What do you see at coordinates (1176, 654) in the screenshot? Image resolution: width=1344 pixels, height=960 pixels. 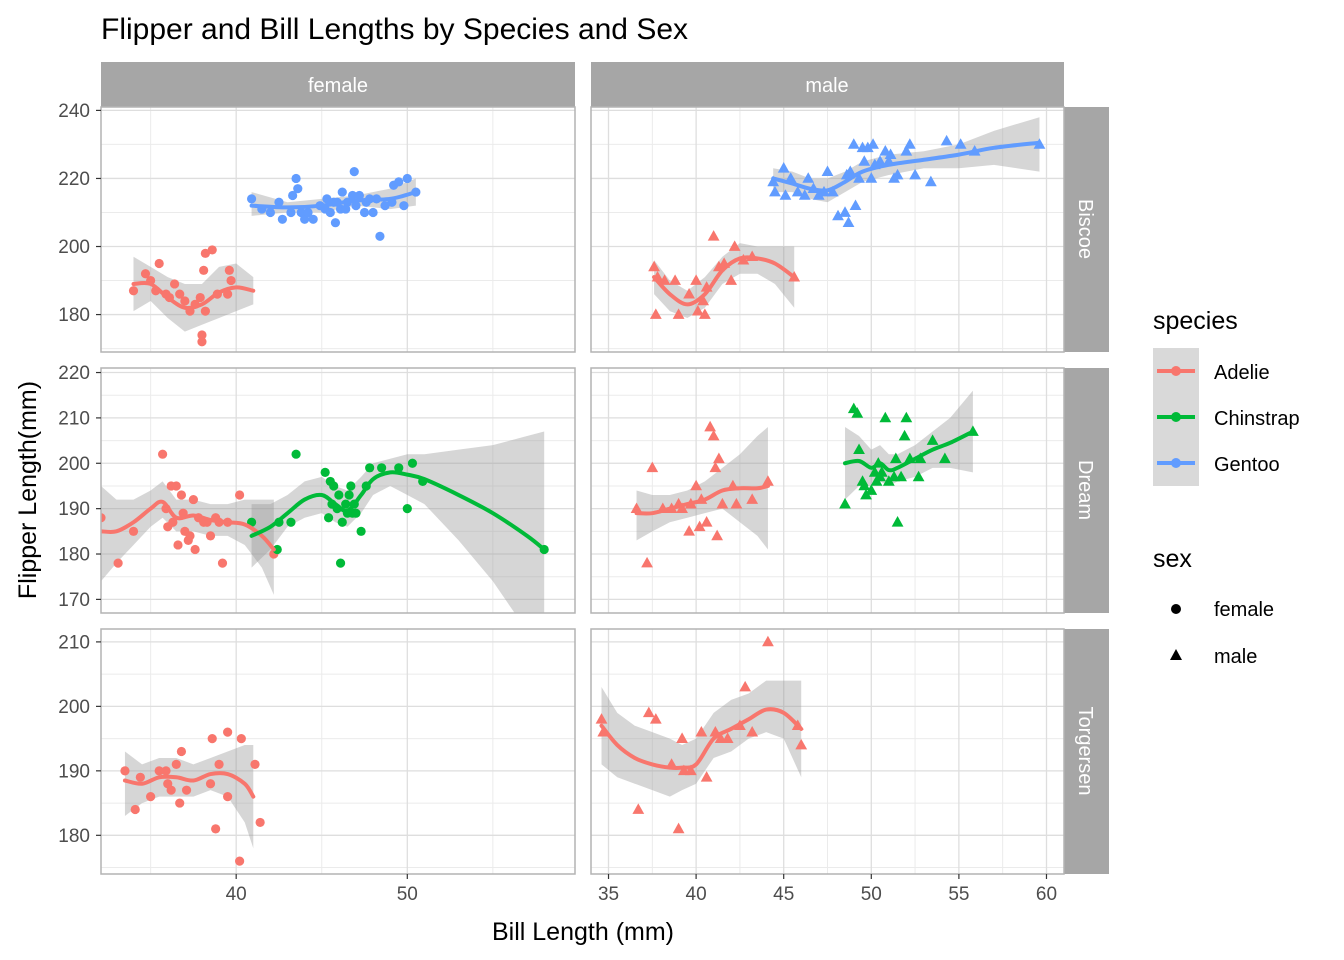 I see `legend-male-shape` at bounding box center [1176, 654].